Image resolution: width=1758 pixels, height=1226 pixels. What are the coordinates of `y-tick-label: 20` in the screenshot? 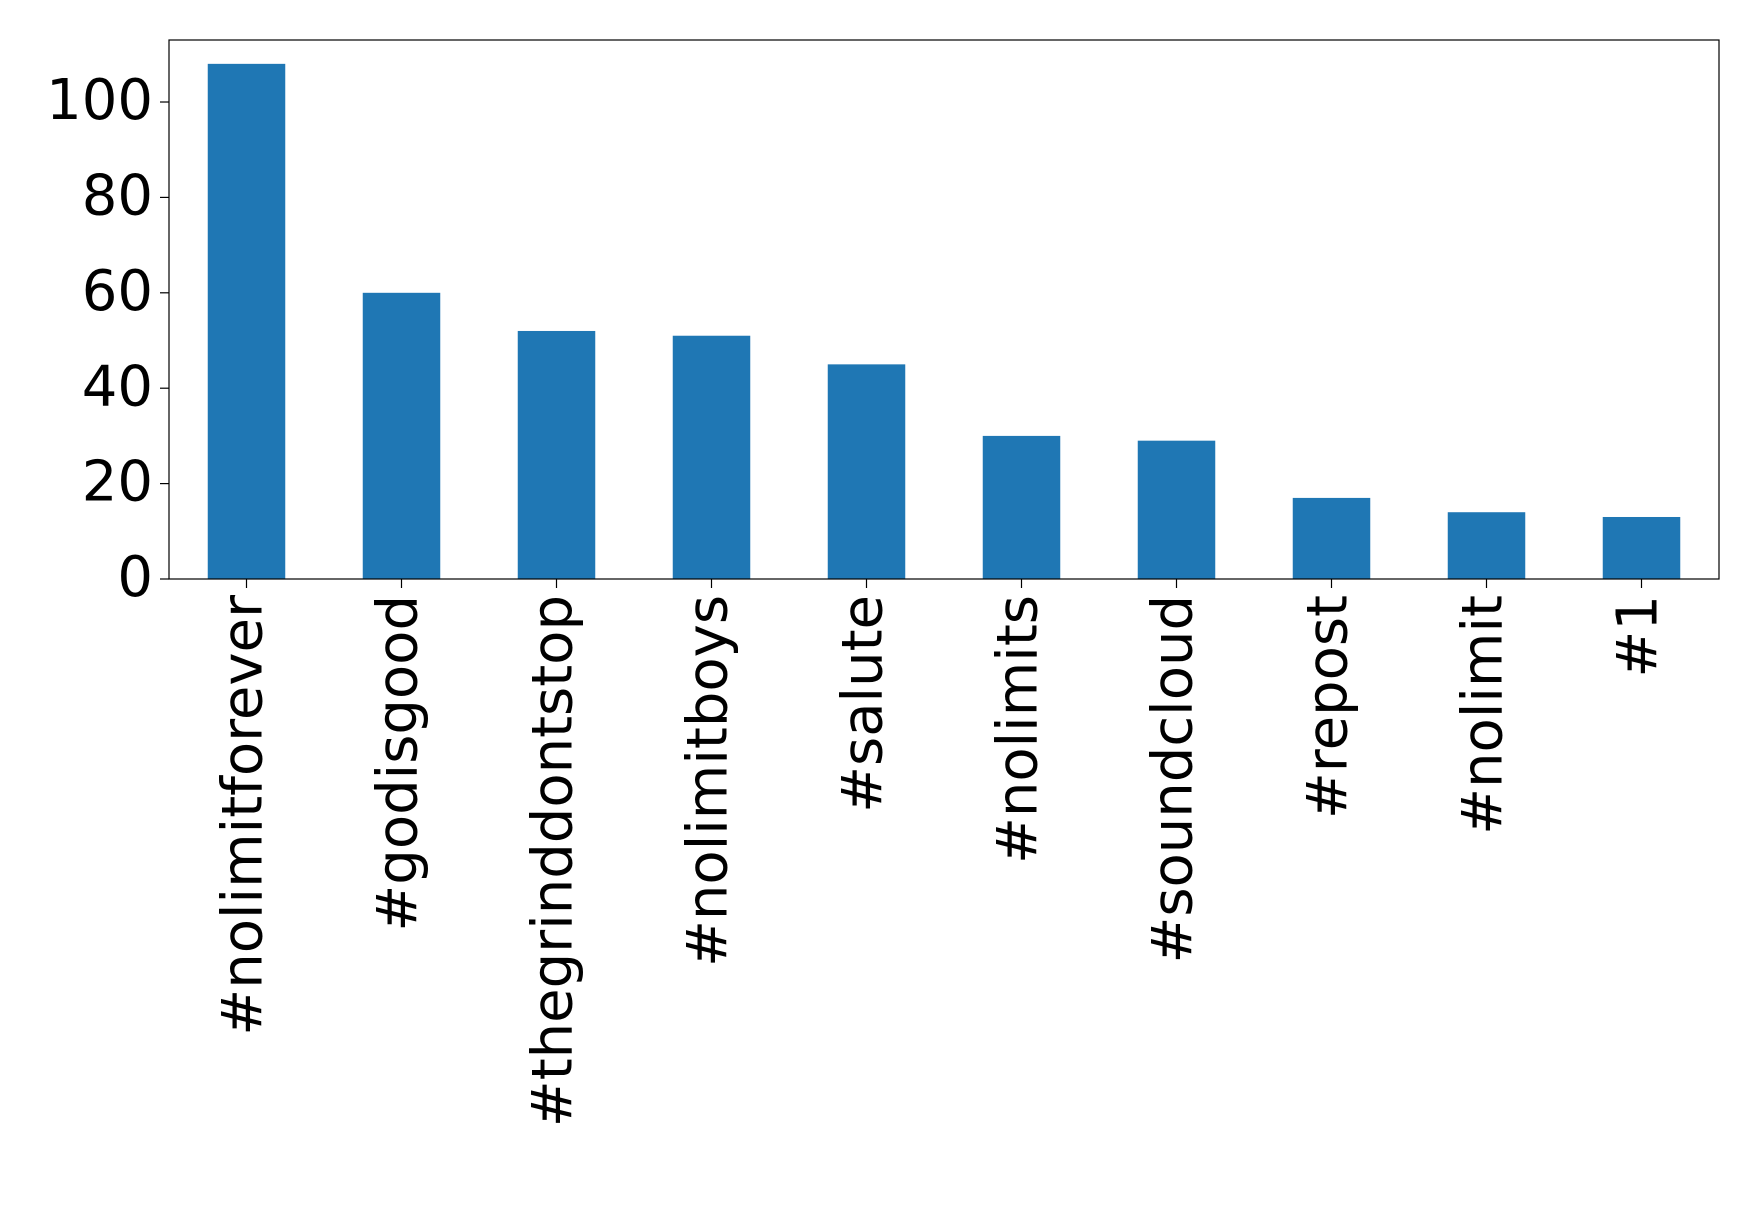 It's located at (117, 482).